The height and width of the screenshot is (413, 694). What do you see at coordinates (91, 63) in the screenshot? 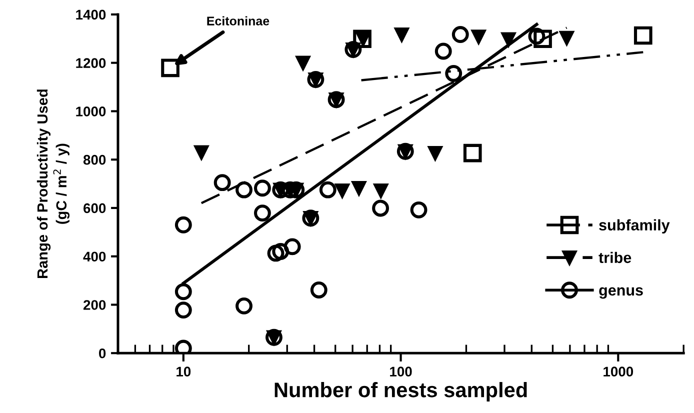
I see `y-tick-label: 1200` at bounding box center [91, 63].